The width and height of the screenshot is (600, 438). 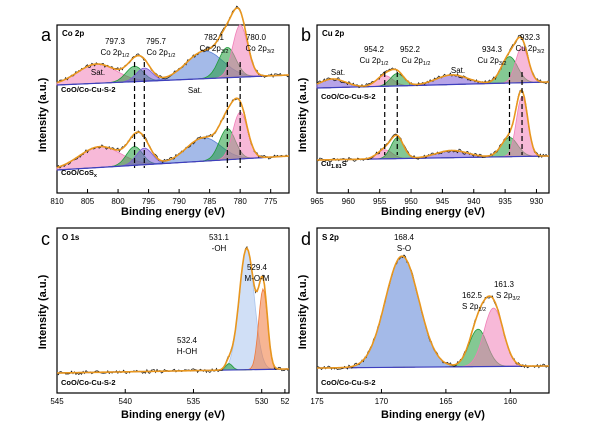 I want to click on title-a: Co 2p, so click(x=73, y=33).